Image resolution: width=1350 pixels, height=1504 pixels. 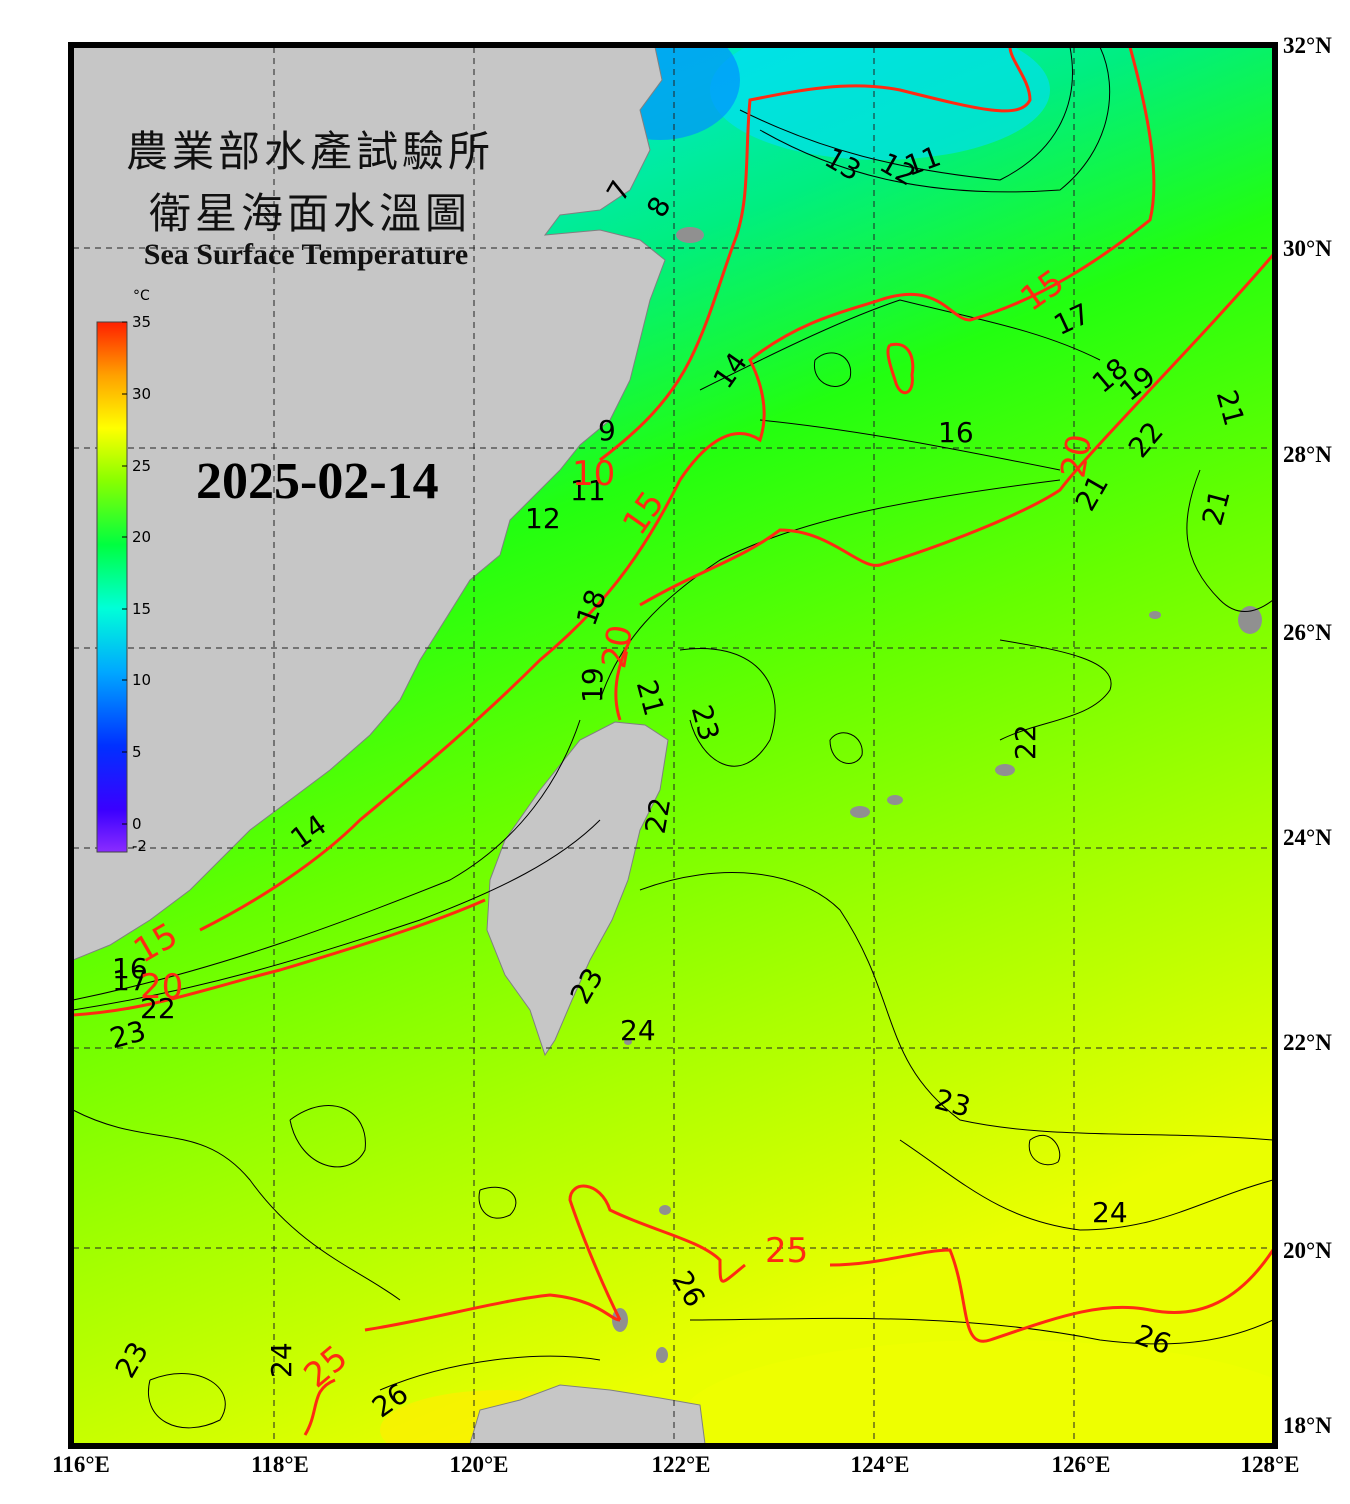 What do you see at coordinates (137, 824) in the screenshot?
I see `colorbar-tick-label: 0` at bounding box center [137, 824].